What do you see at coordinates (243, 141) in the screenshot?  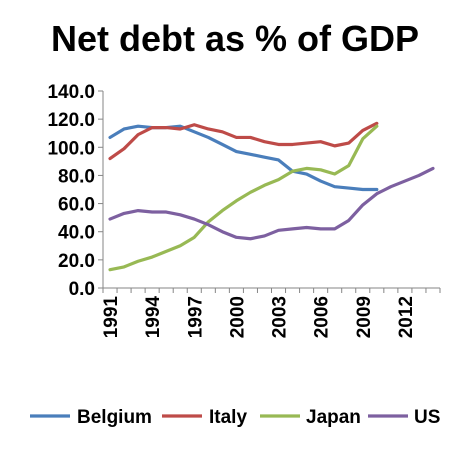 I see `series-line-italy` at bounding box center [243, 141].